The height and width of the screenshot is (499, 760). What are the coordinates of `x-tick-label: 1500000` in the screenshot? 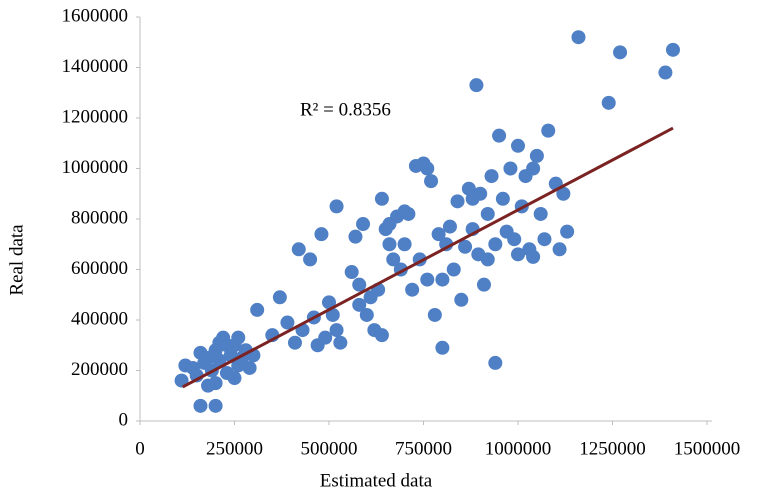 It's located at (707, 448).